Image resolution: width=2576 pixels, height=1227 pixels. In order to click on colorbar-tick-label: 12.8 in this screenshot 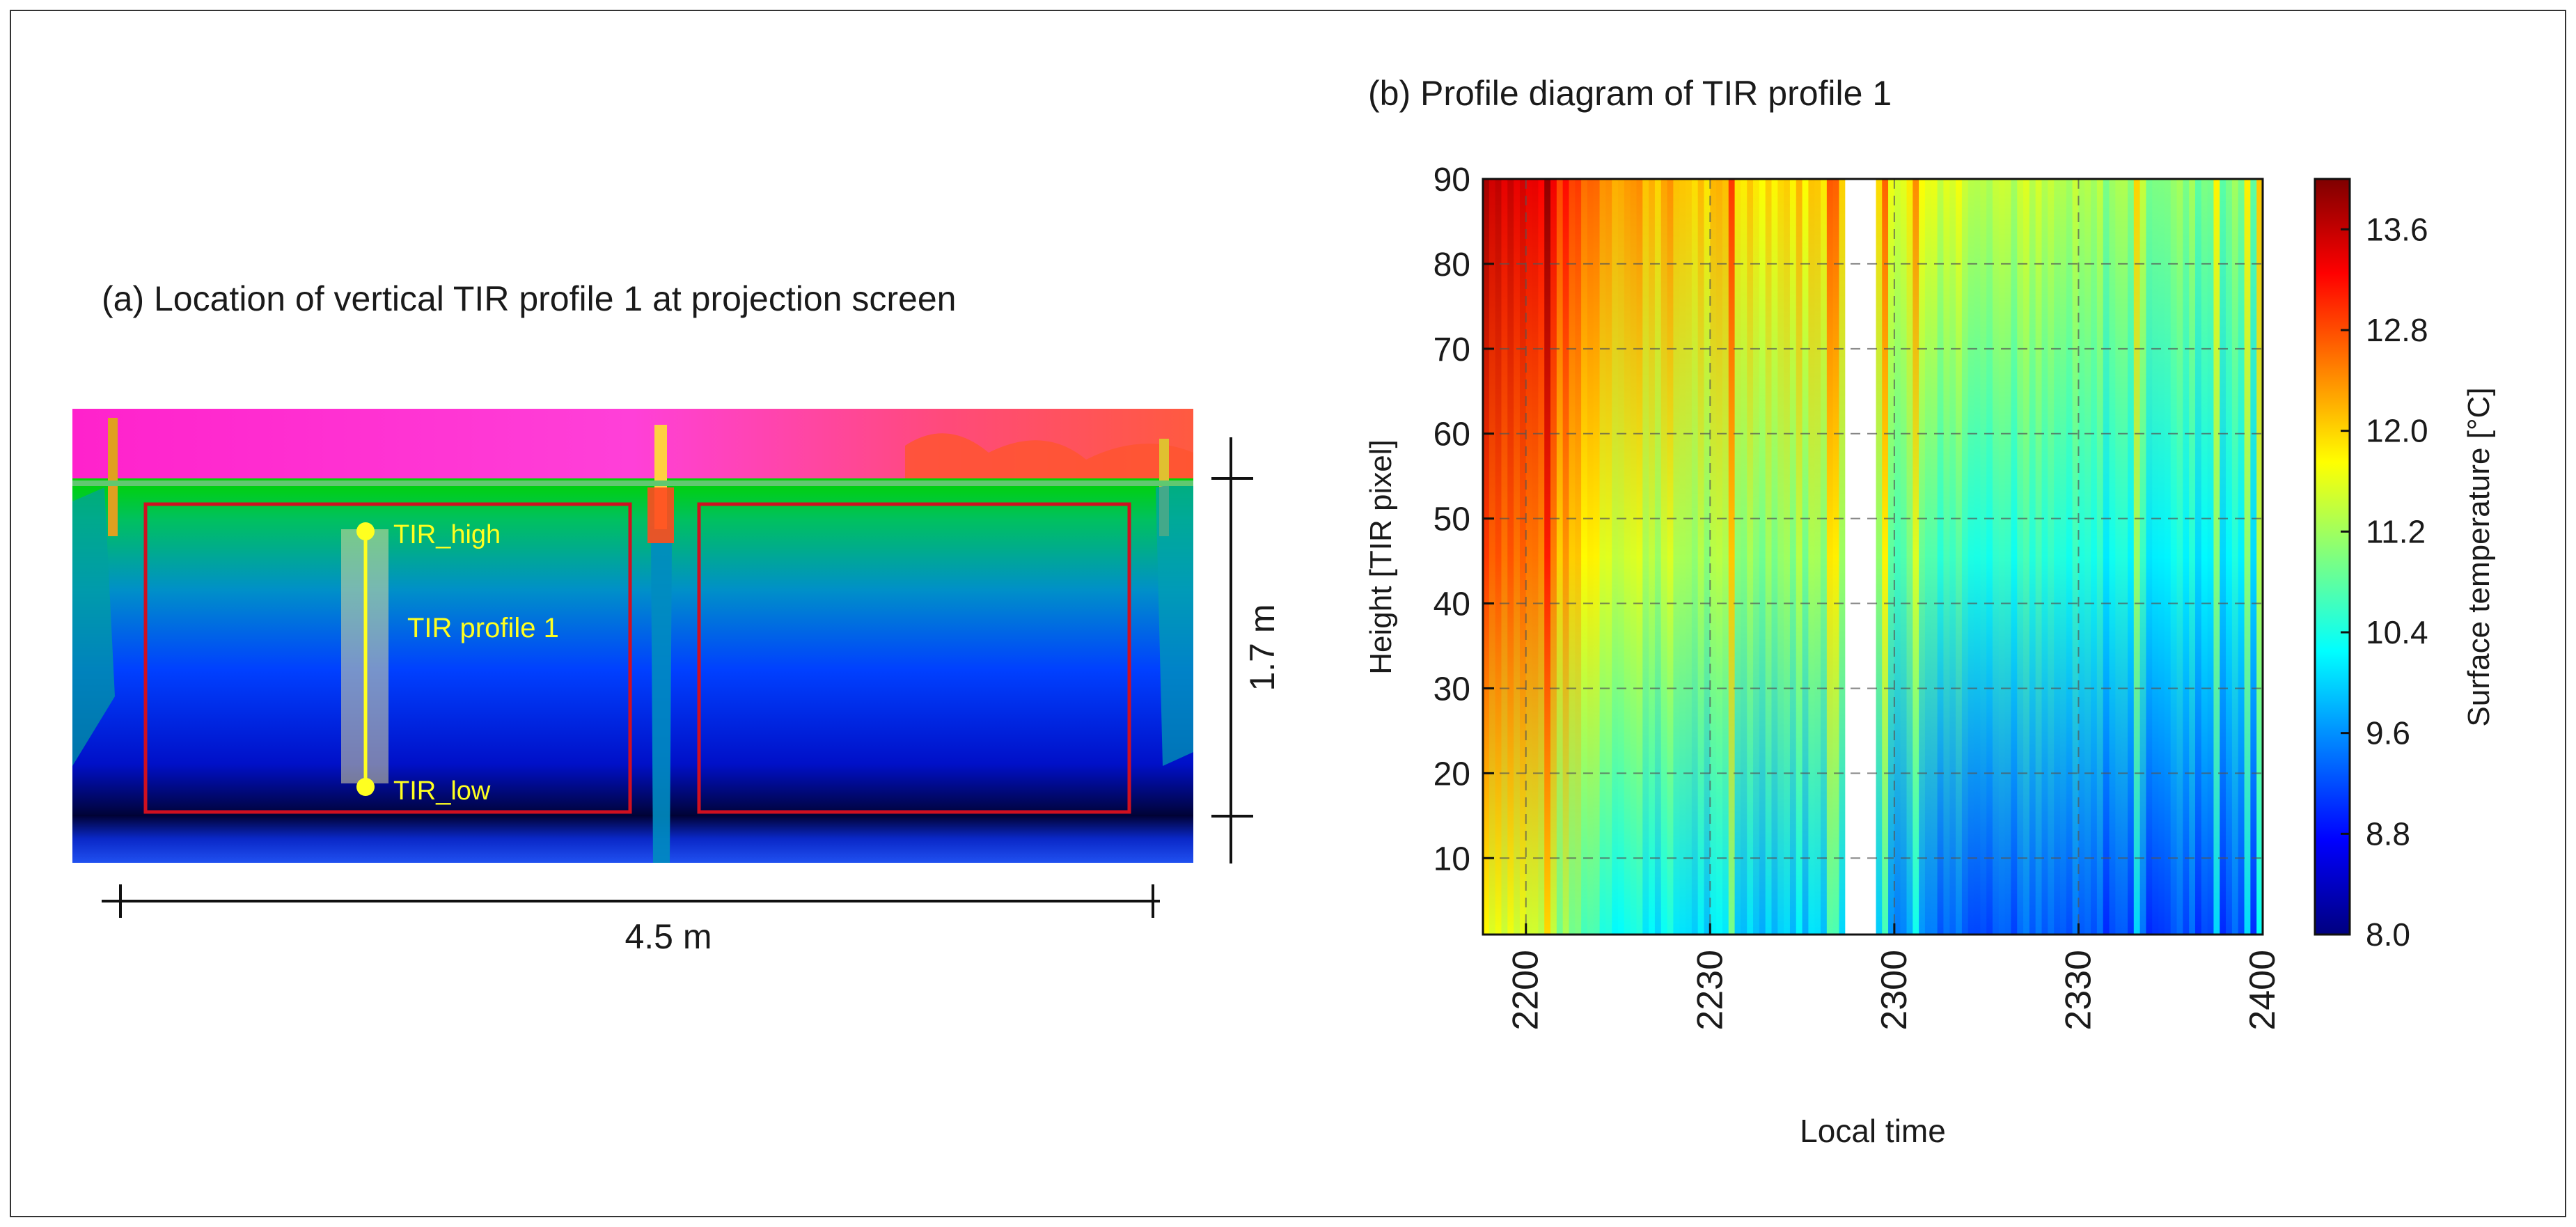, I will do `click(2397, 330)`.